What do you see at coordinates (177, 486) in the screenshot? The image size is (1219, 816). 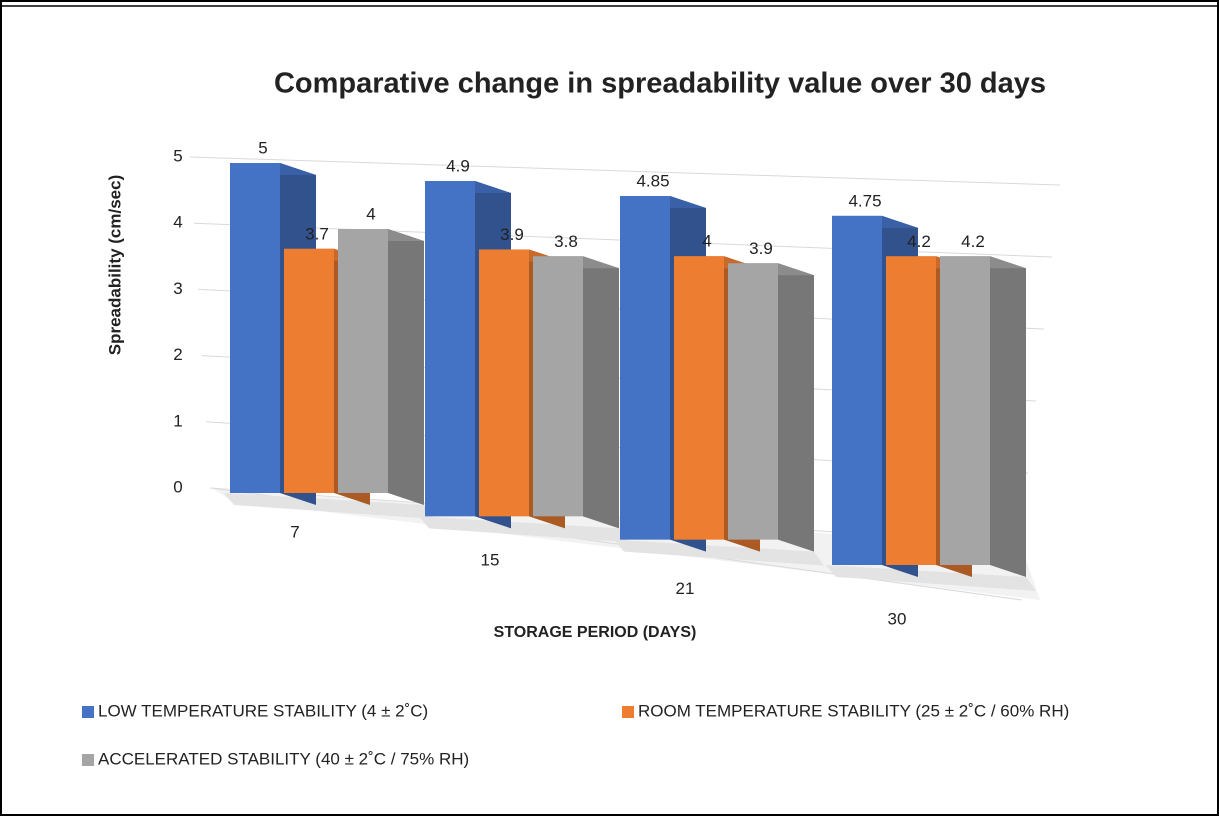 I see `y-tick-label: 0` at bounding box center [177, 486].